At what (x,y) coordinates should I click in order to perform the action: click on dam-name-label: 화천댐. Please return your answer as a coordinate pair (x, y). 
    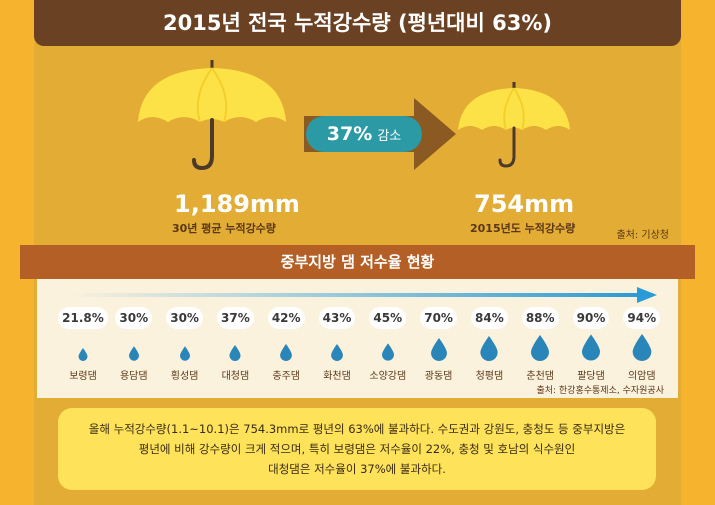
    Looking at the image, I should click on (337, 376).